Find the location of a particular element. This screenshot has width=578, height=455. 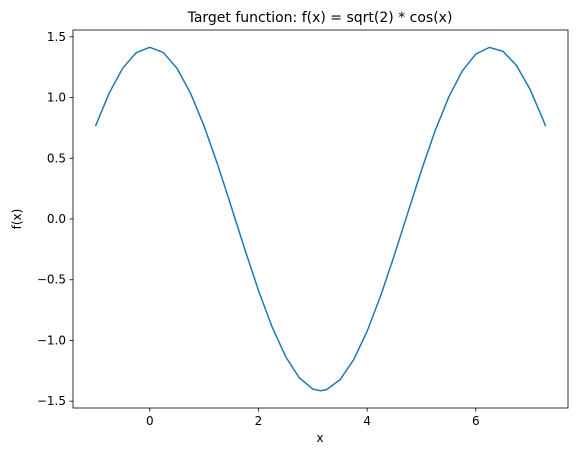

x-tick-label: 0 is located at coordinates (150, 421).